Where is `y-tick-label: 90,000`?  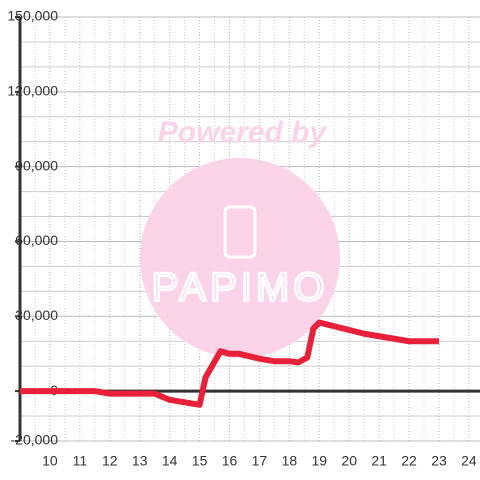
y-tick-label: 90,000 is located at coordinates (36, 165).